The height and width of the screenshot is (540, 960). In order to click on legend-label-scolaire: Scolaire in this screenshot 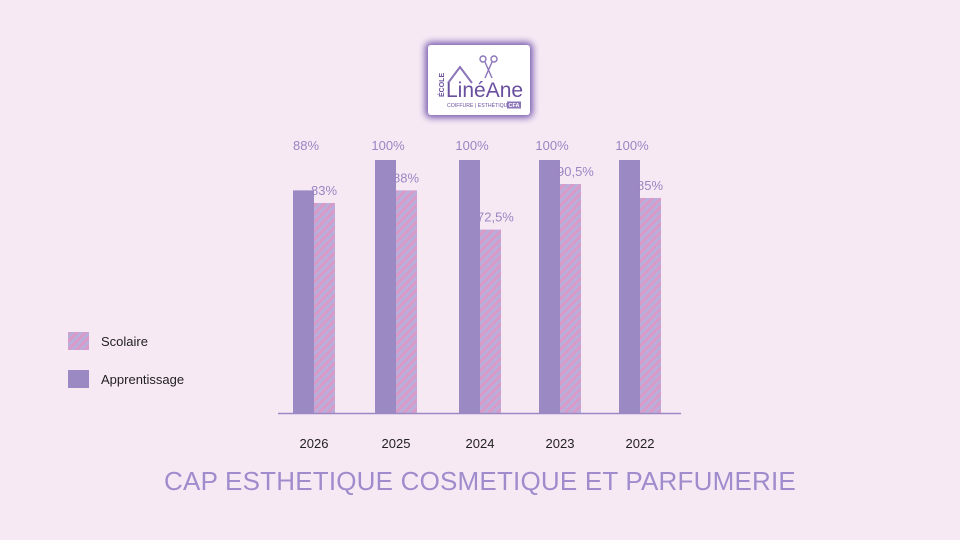, I will do `click(124, 341)`.